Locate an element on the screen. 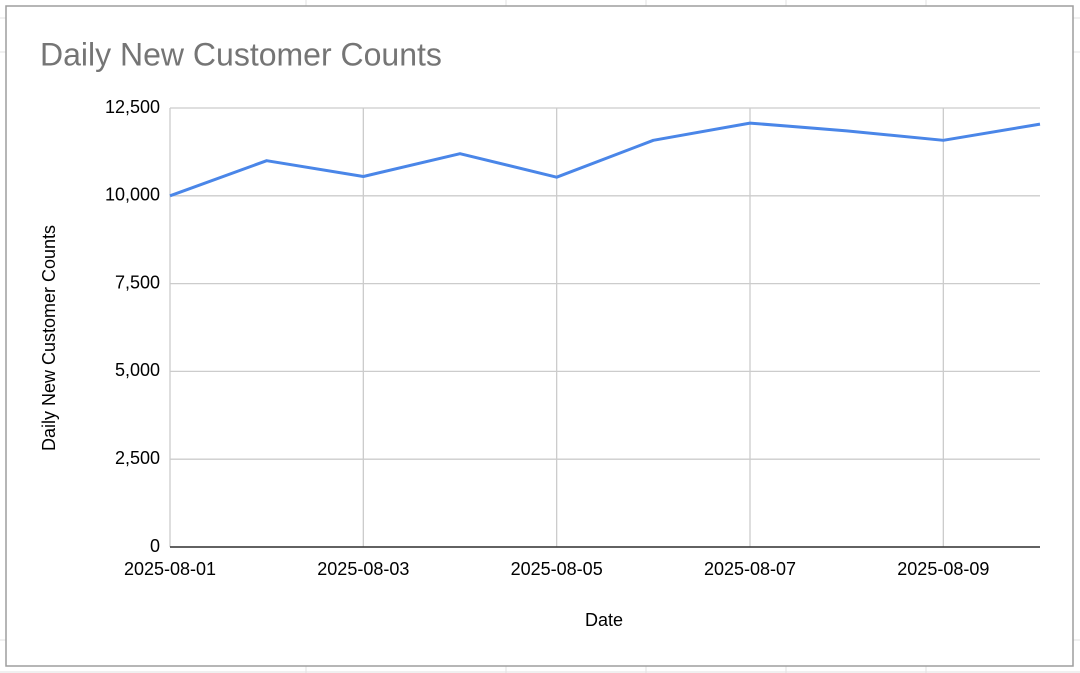  y-tick-label: 5,000 is located at coordinates (137, 370).